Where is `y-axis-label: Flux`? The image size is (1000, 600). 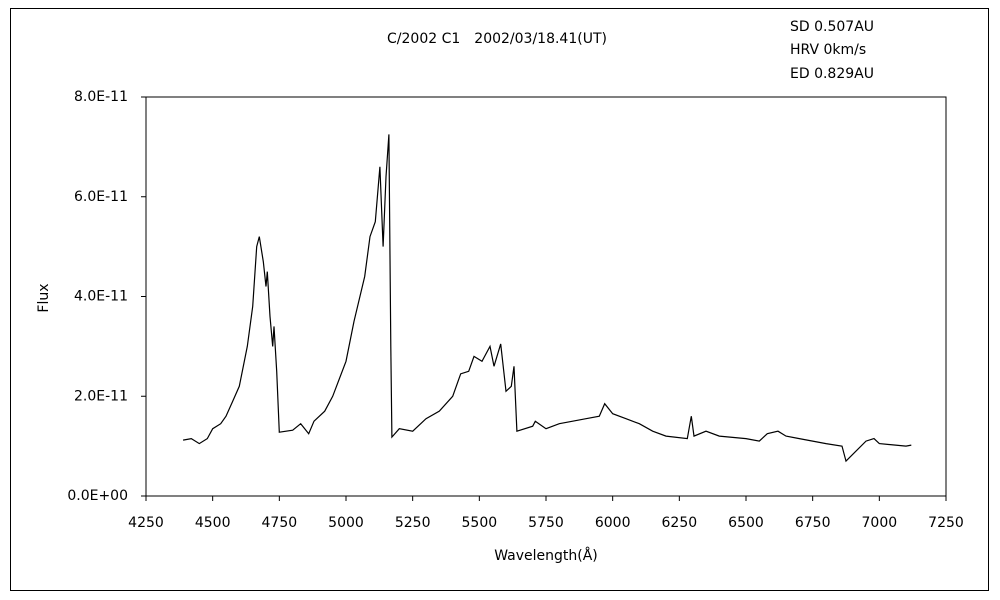
y-axis-label: Flux is located at coordinates (44, 297).